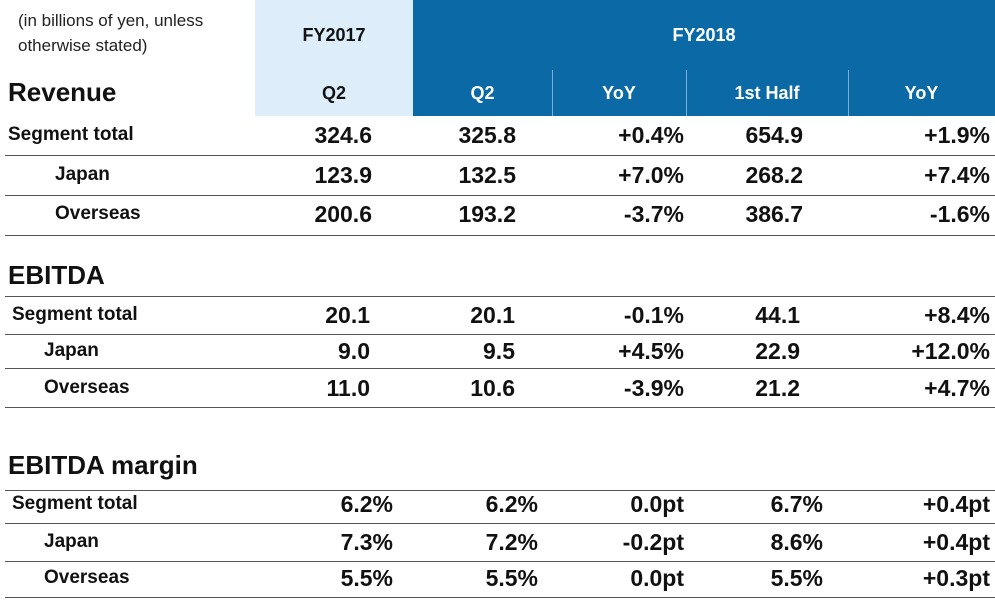  Describe the element at coordinates (499, 351) in the screenshot. I see `cell-value: 9.5` at that location.